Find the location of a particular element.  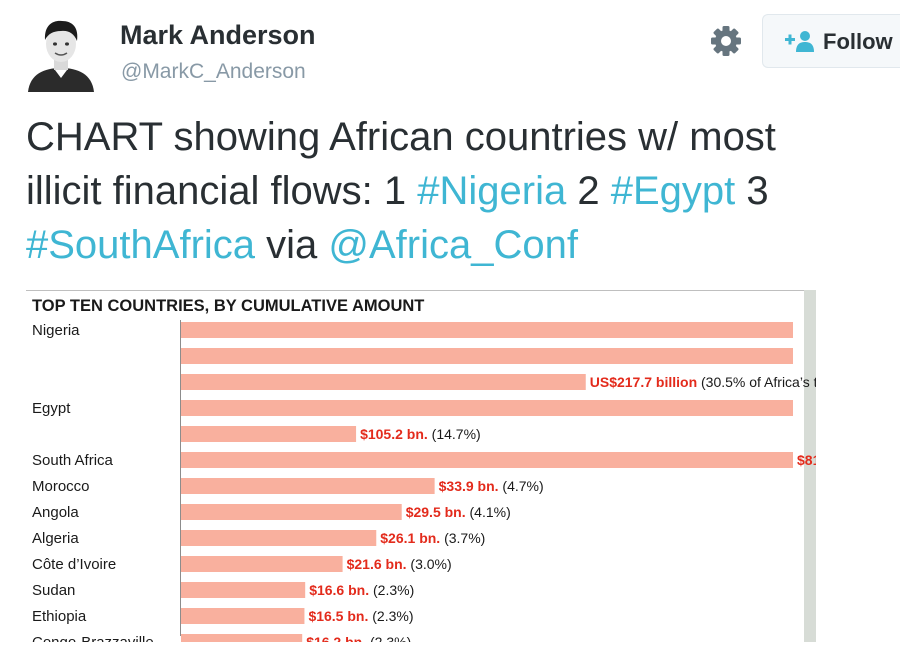

hashtag-southafrica: #SouthAfrica is located at coordinates (141, 245).